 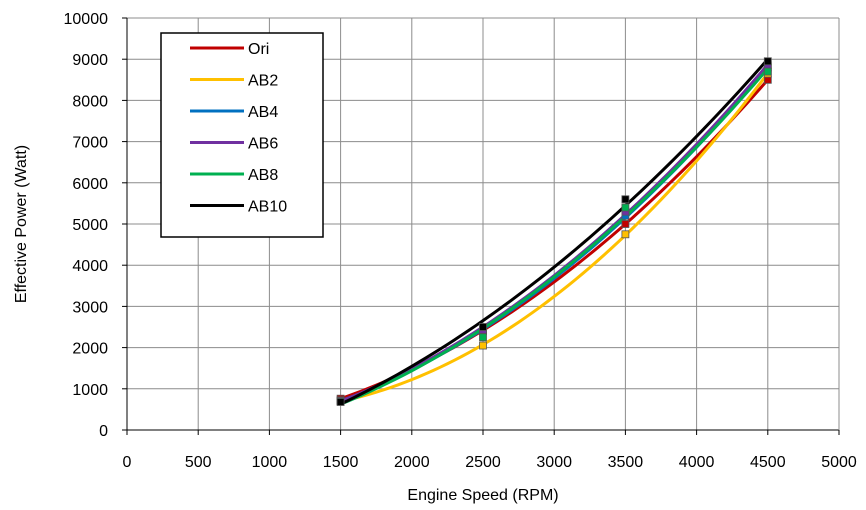 I want to click on y-tick-label: 5000, so click(x=90, y=225).